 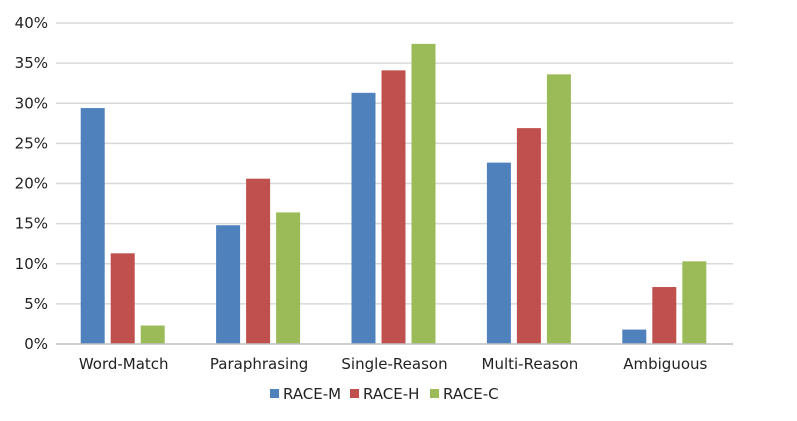 I want to click on y-tick-label: 30%, so click(x=31, y=103).